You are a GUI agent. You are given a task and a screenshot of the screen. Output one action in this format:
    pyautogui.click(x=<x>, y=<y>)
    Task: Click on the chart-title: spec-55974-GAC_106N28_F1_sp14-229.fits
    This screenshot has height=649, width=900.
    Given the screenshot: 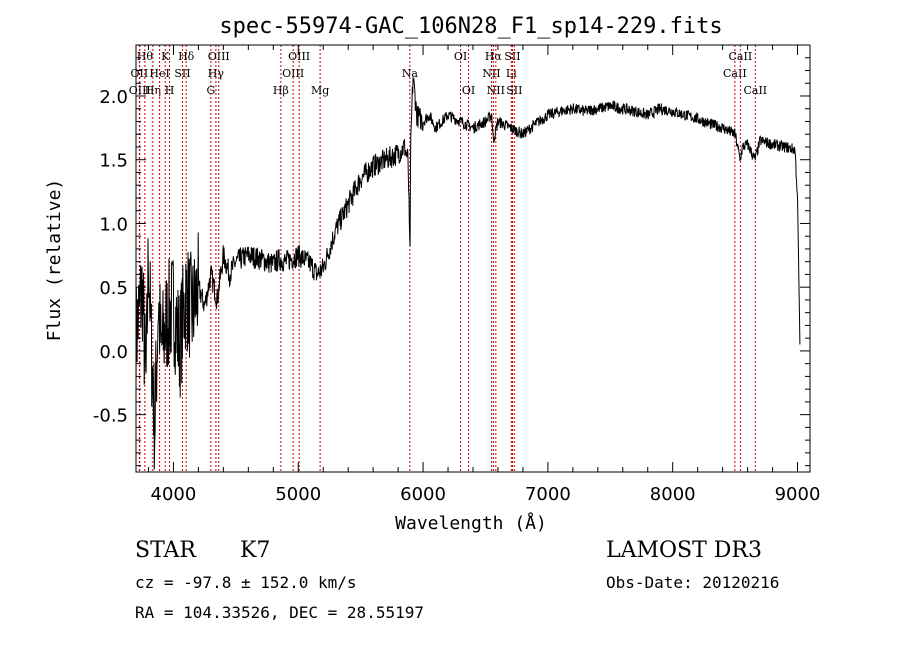 What is the action you would take?
    pyautogui.click(x=470, y=26)
    